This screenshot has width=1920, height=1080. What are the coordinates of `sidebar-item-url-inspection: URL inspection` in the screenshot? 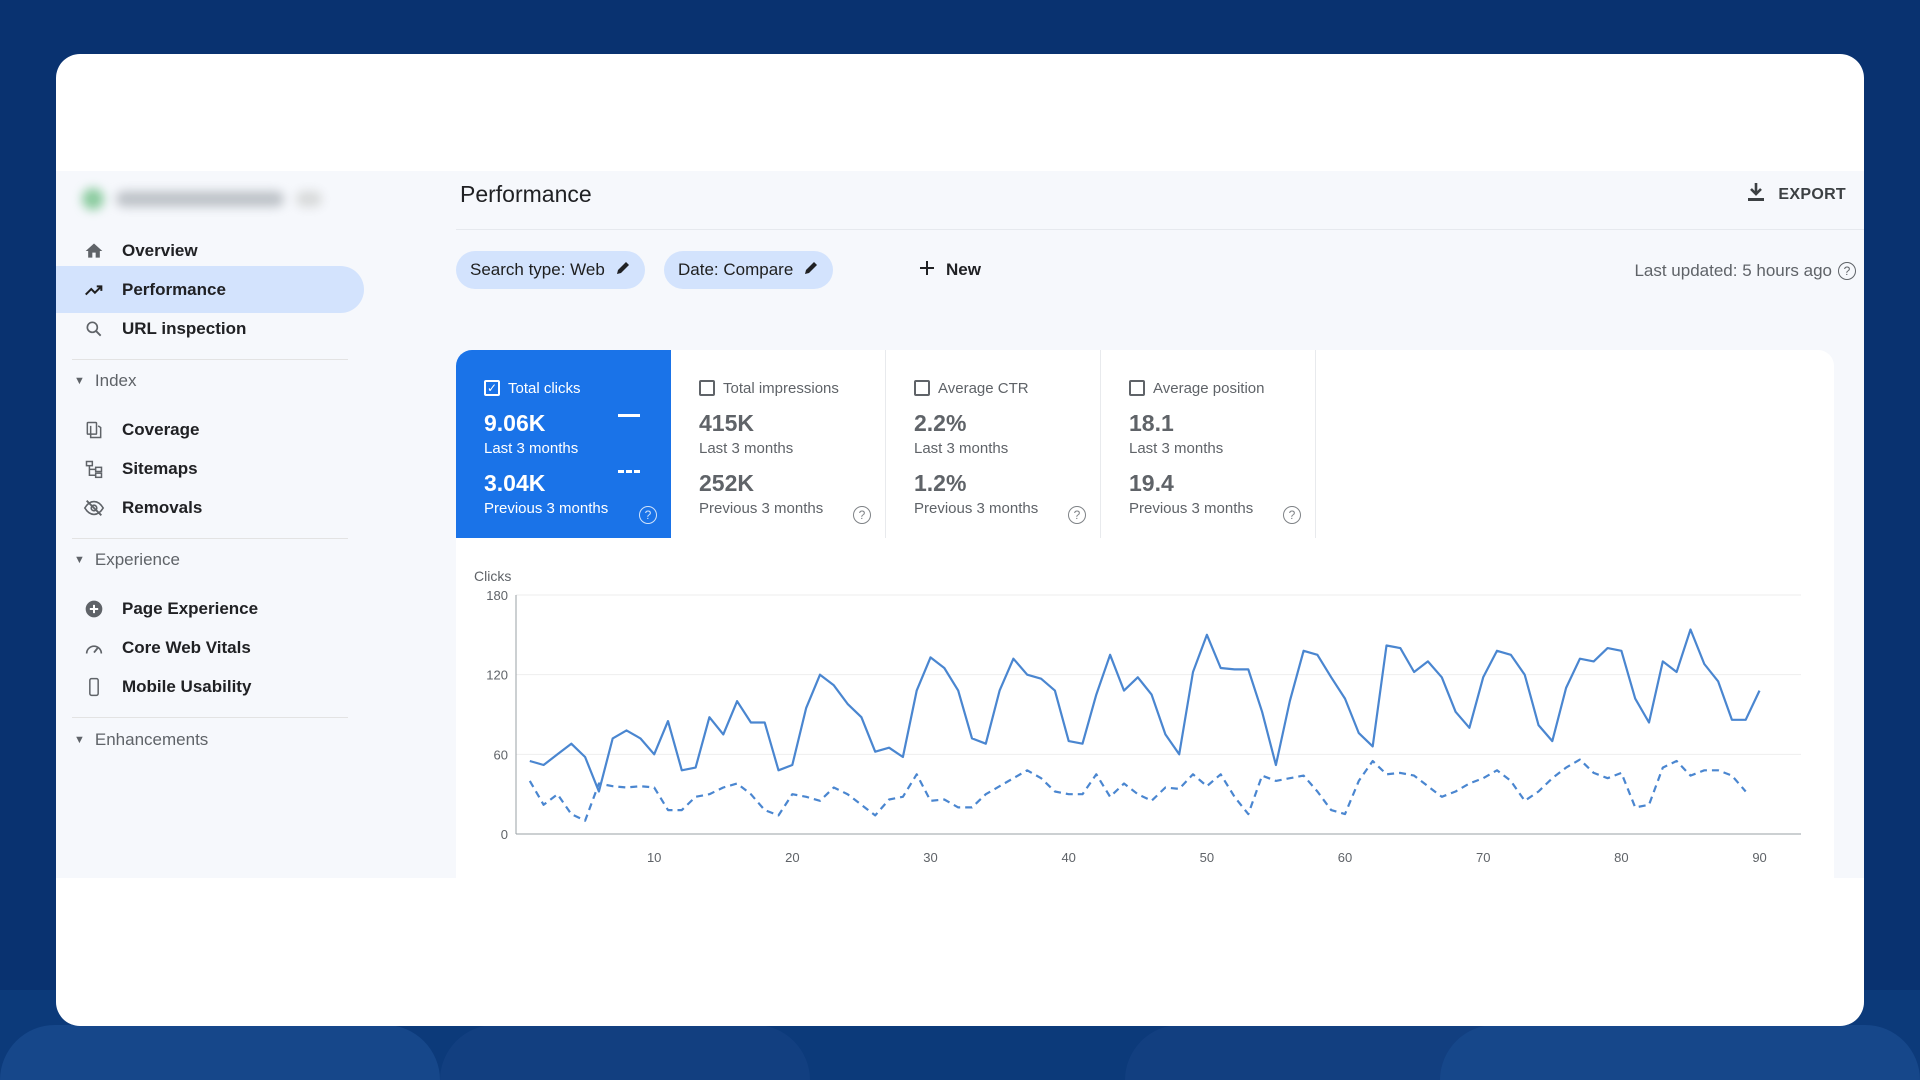 It's located at (210, 328).